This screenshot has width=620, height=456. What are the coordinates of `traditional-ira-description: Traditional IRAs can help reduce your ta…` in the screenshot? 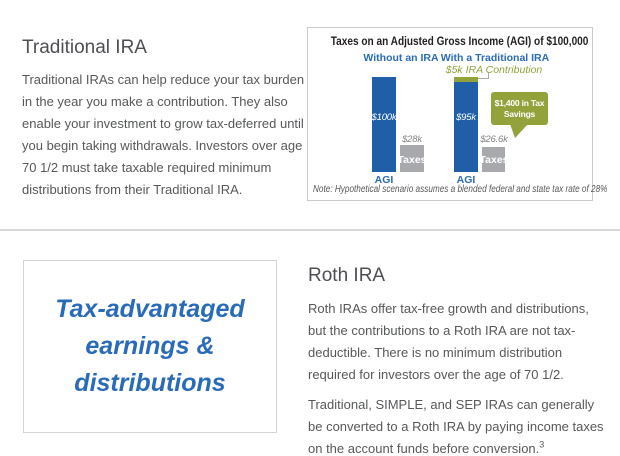 It's located at (163, 134).